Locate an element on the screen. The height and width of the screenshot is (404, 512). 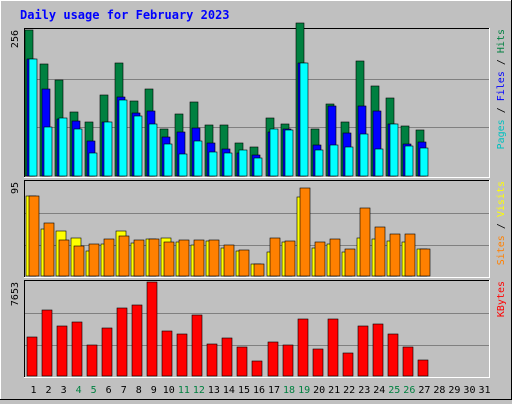
day-label-27: 27 is located at coordinates (424, 390).